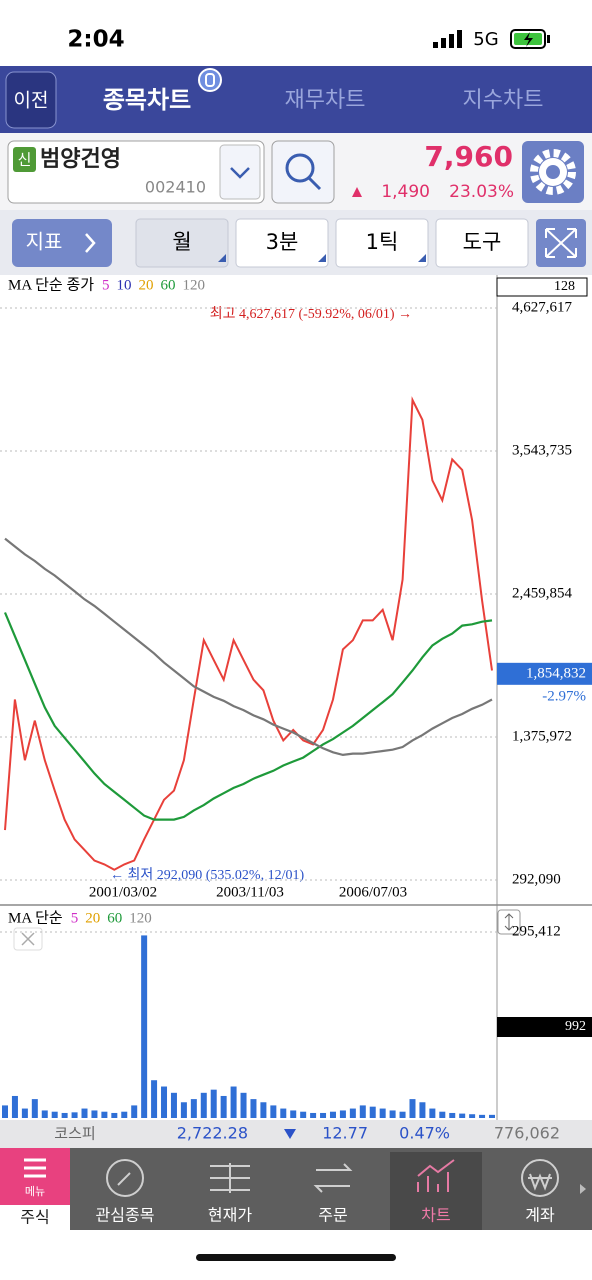 The width and height of the screenshot is (592, 1280). Describe the element at coordinates (447, 39) in the screenshot. I see `signal-icon` at that location.